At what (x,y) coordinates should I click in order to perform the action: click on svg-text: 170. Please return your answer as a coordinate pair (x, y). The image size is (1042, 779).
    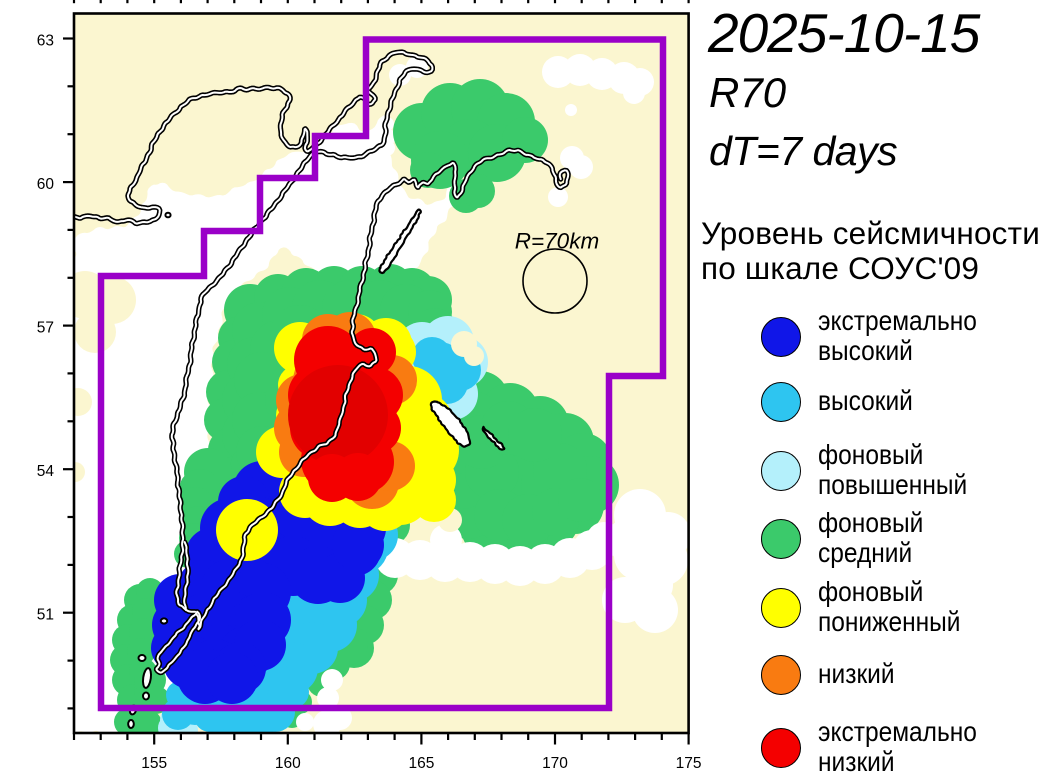
    Looking at the image, I should click on (555, 763).